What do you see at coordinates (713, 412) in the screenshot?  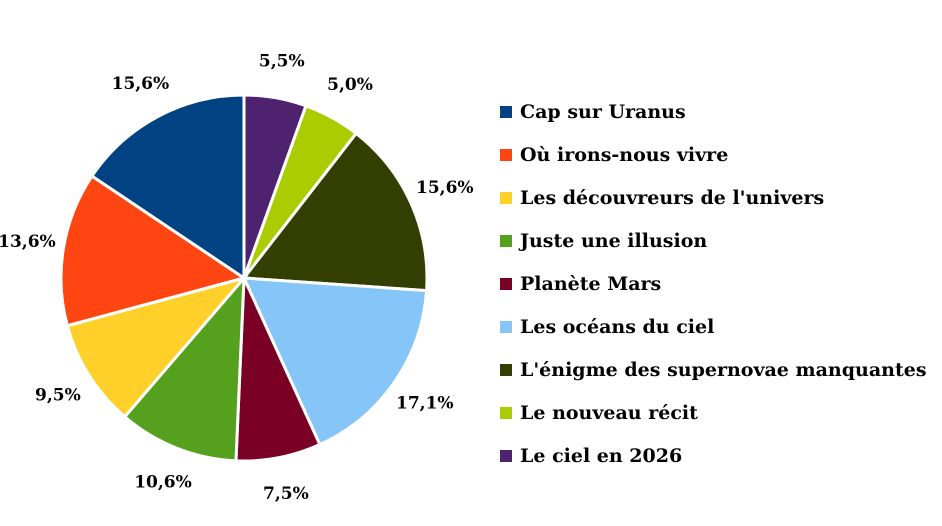 I see `legend-item-le-nouveau-recit: Le nouveau récit` at bounding box center [713, 412].